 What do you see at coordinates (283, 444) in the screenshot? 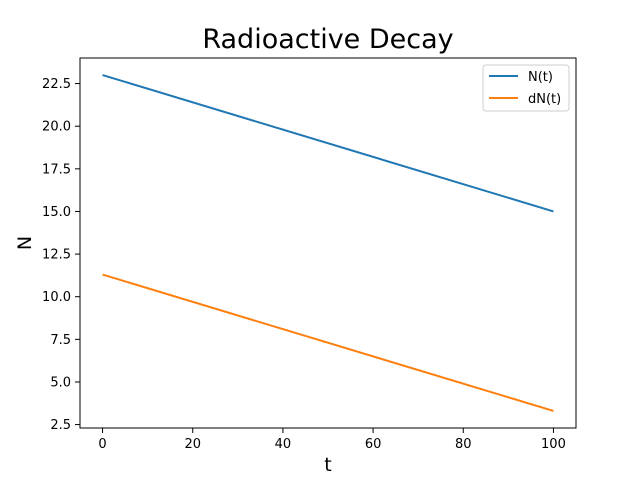
I see `x-tick-label: 40` at bounding box center [283, 444].